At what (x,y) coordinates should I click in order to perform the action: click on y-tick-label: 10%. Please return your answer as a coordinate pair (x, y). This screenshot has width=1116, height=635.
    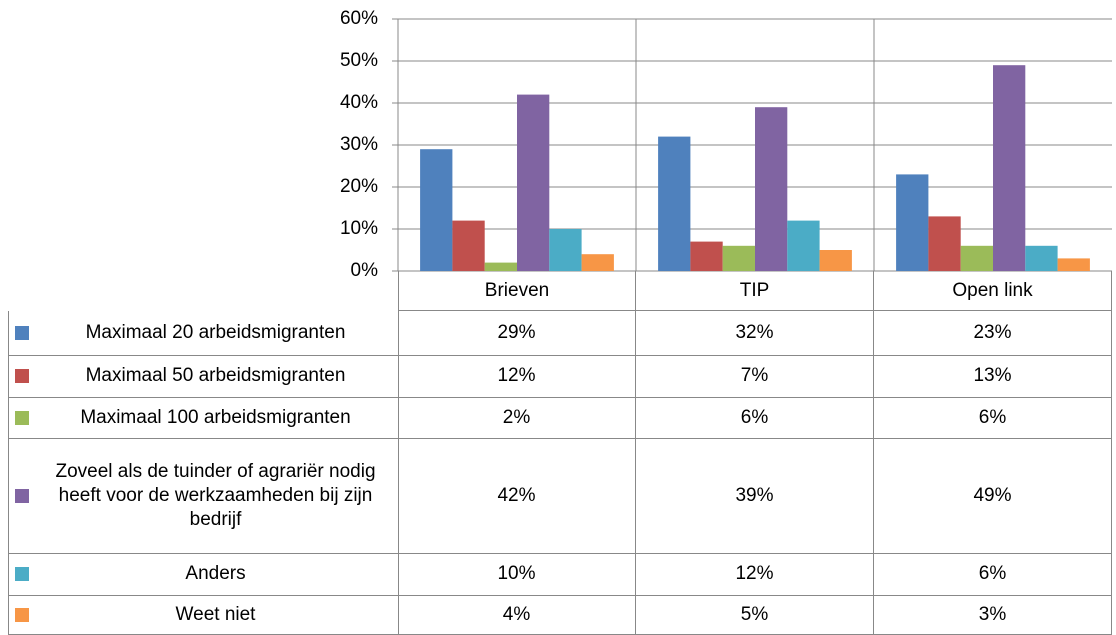
    Looking at the image, I should click on (359, 228).